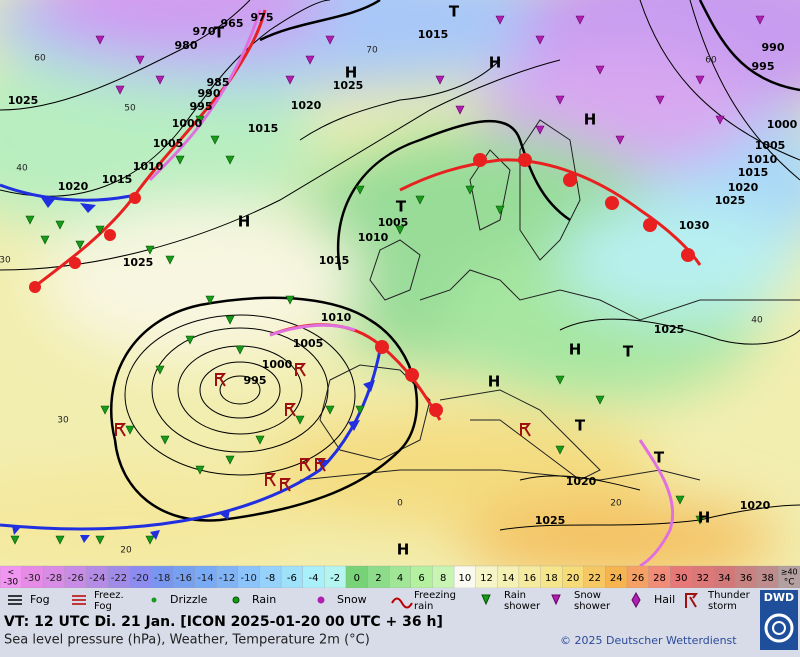 The image size is (800, 657). Describe the element at coordinates (729, 595) in the screenshot. I see `legend-label: Thunder` at that location.